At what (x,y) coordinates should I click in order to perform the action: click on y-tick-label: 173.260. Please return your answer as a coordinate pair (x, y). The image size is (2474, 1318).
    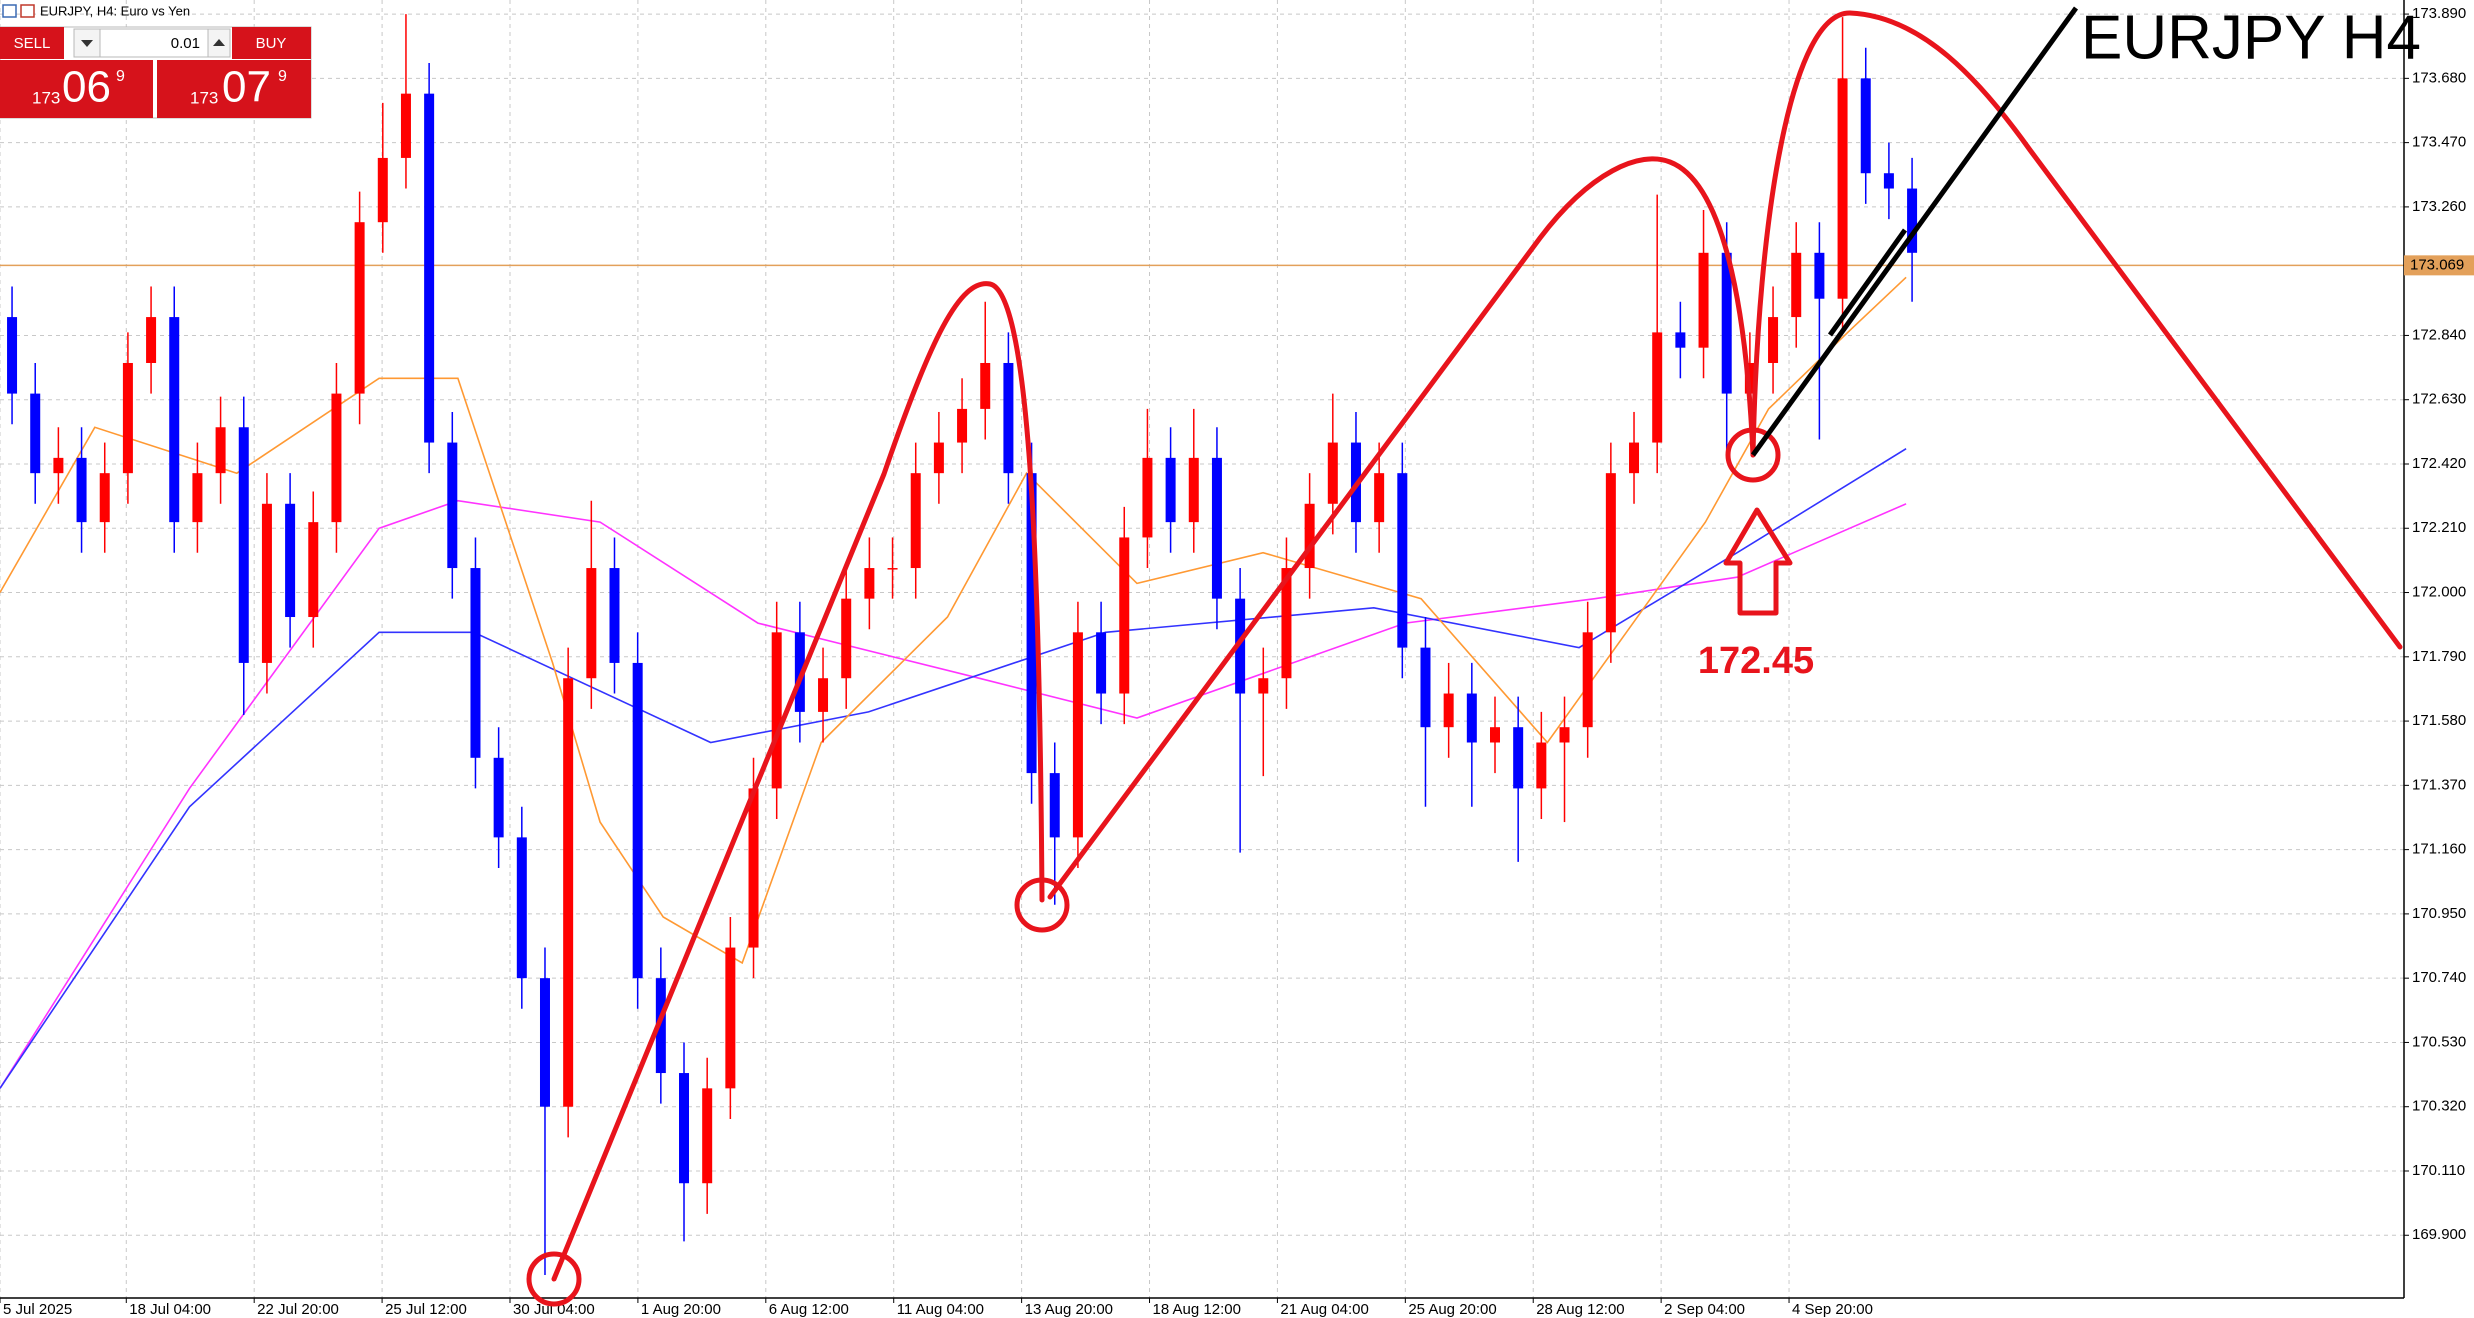
    Looking at the image, I should click on (2439, 206).